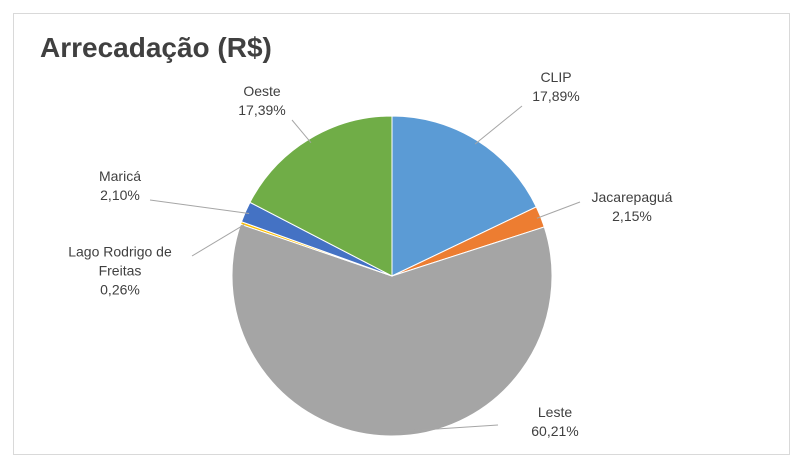 Image resolution: width=802 pixels, height=469 pixels. I want to click on slice-label: Maricá 2,10%, so click(120, 186).